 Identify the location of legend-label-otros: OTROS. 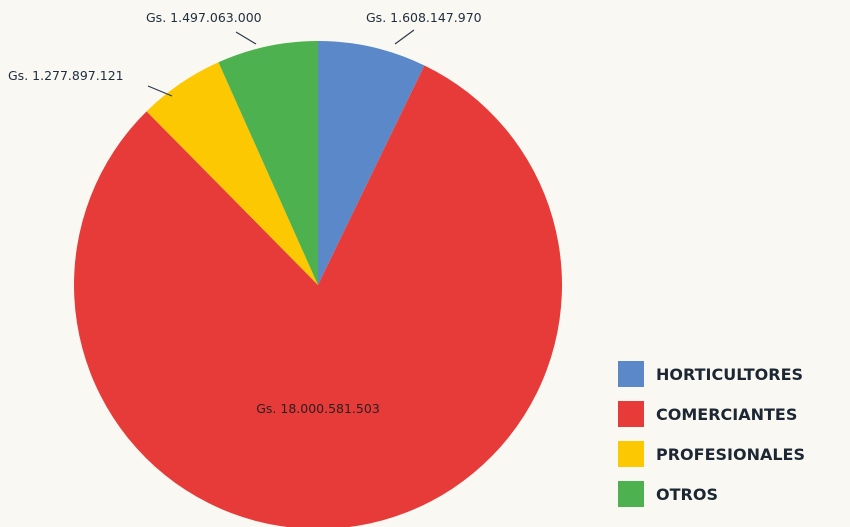
(687, 494).